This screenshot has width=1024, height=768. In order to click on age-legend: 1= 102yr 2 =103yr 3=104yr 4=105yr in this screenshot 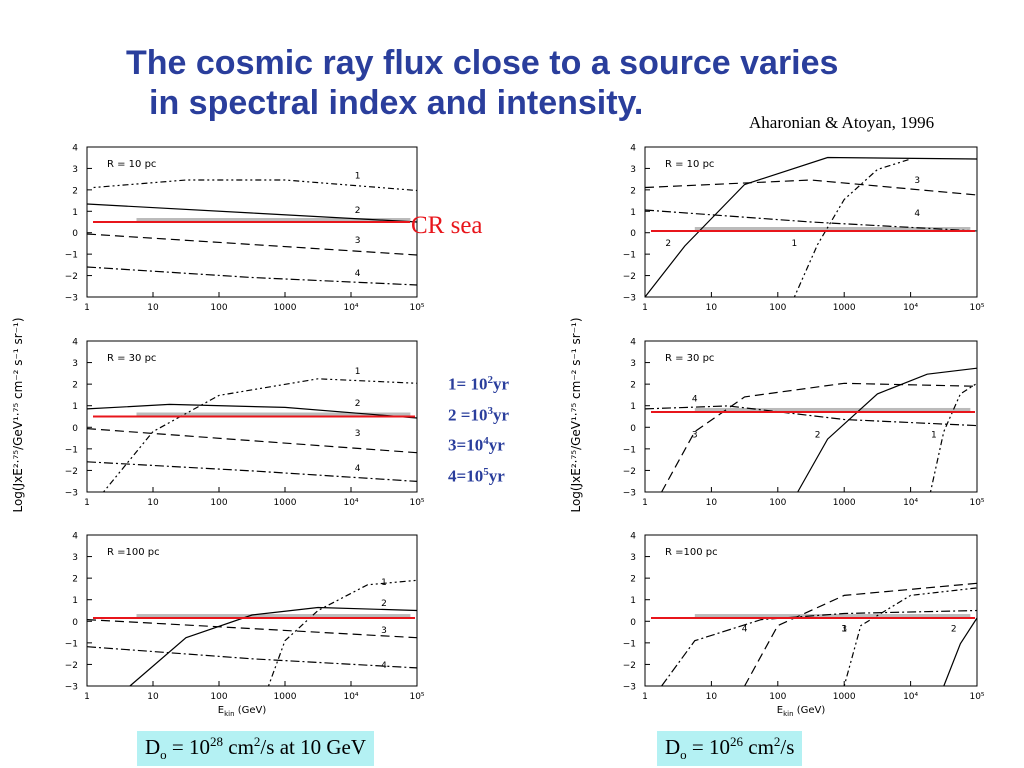, I will do `click(478, 428)`.